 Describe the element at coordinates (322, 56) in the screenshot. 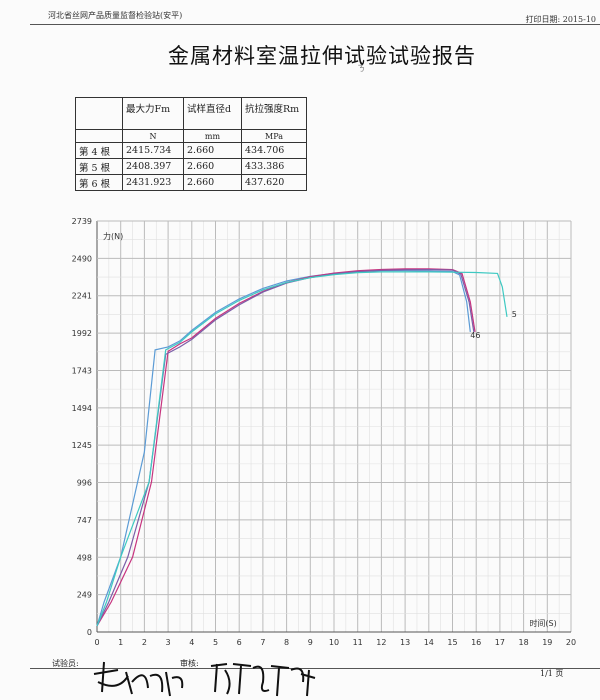

I see `report-title: 金属材料室温拉伸试验试验报告` at that location.